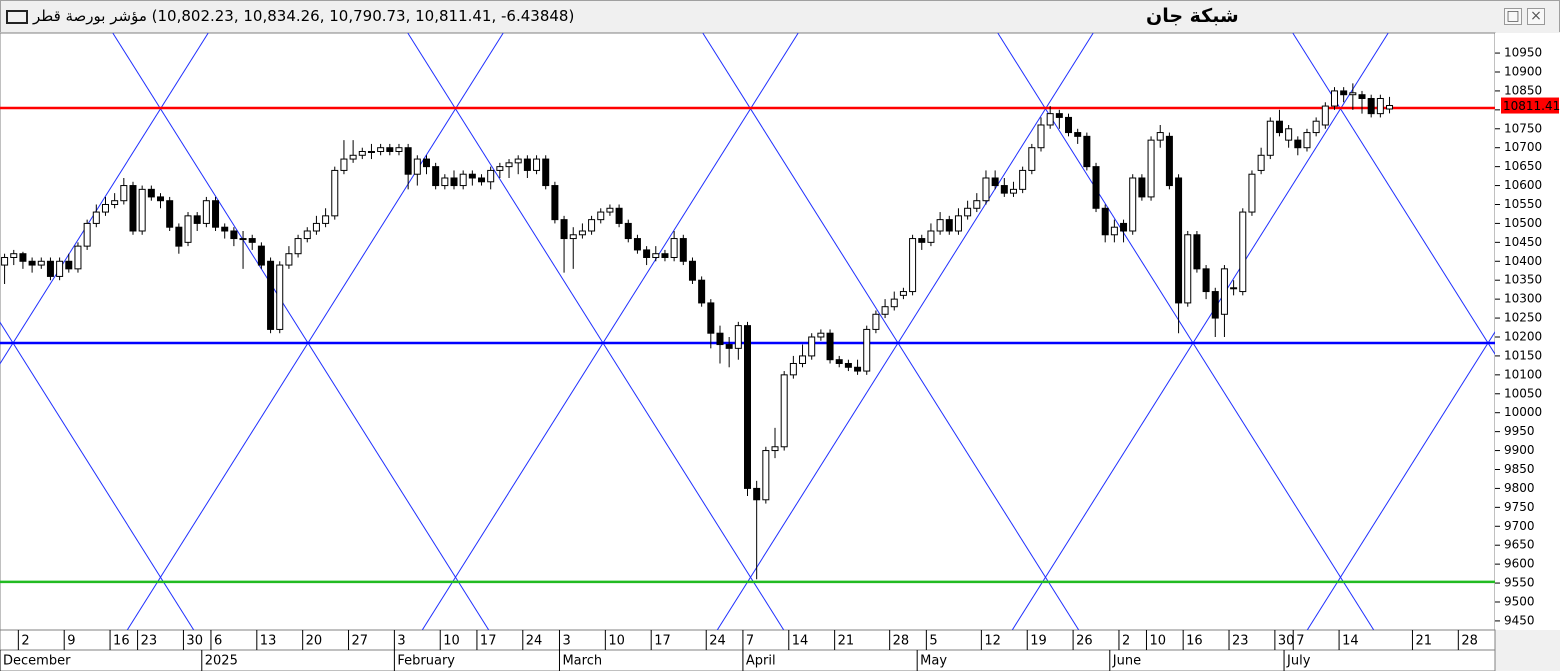  Describe the element at coordinates (1519, 469) in the screenshot. I see `y-tick-label: 9850` at that location.